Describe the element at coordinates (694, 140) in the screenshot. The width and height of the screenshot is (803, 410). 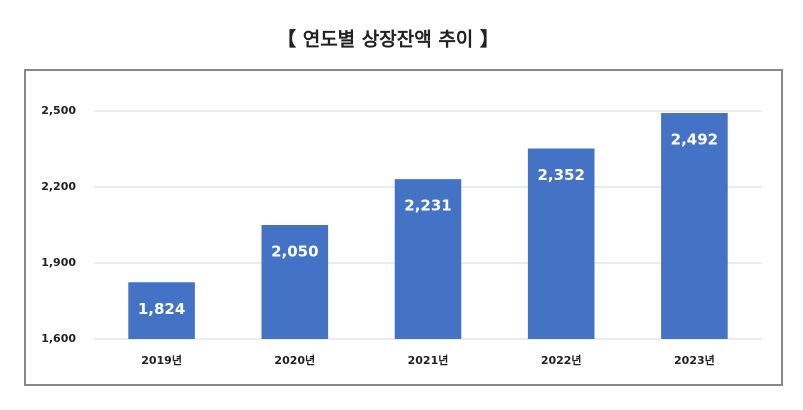
I see `value-label: 2,492` at that location.